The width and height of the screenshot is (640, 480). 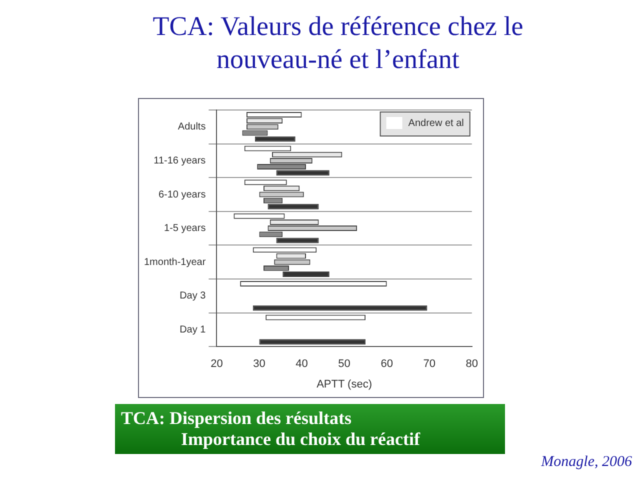 I want to click on x-axis-title: APTT (sec), so click(x=344, y=384).